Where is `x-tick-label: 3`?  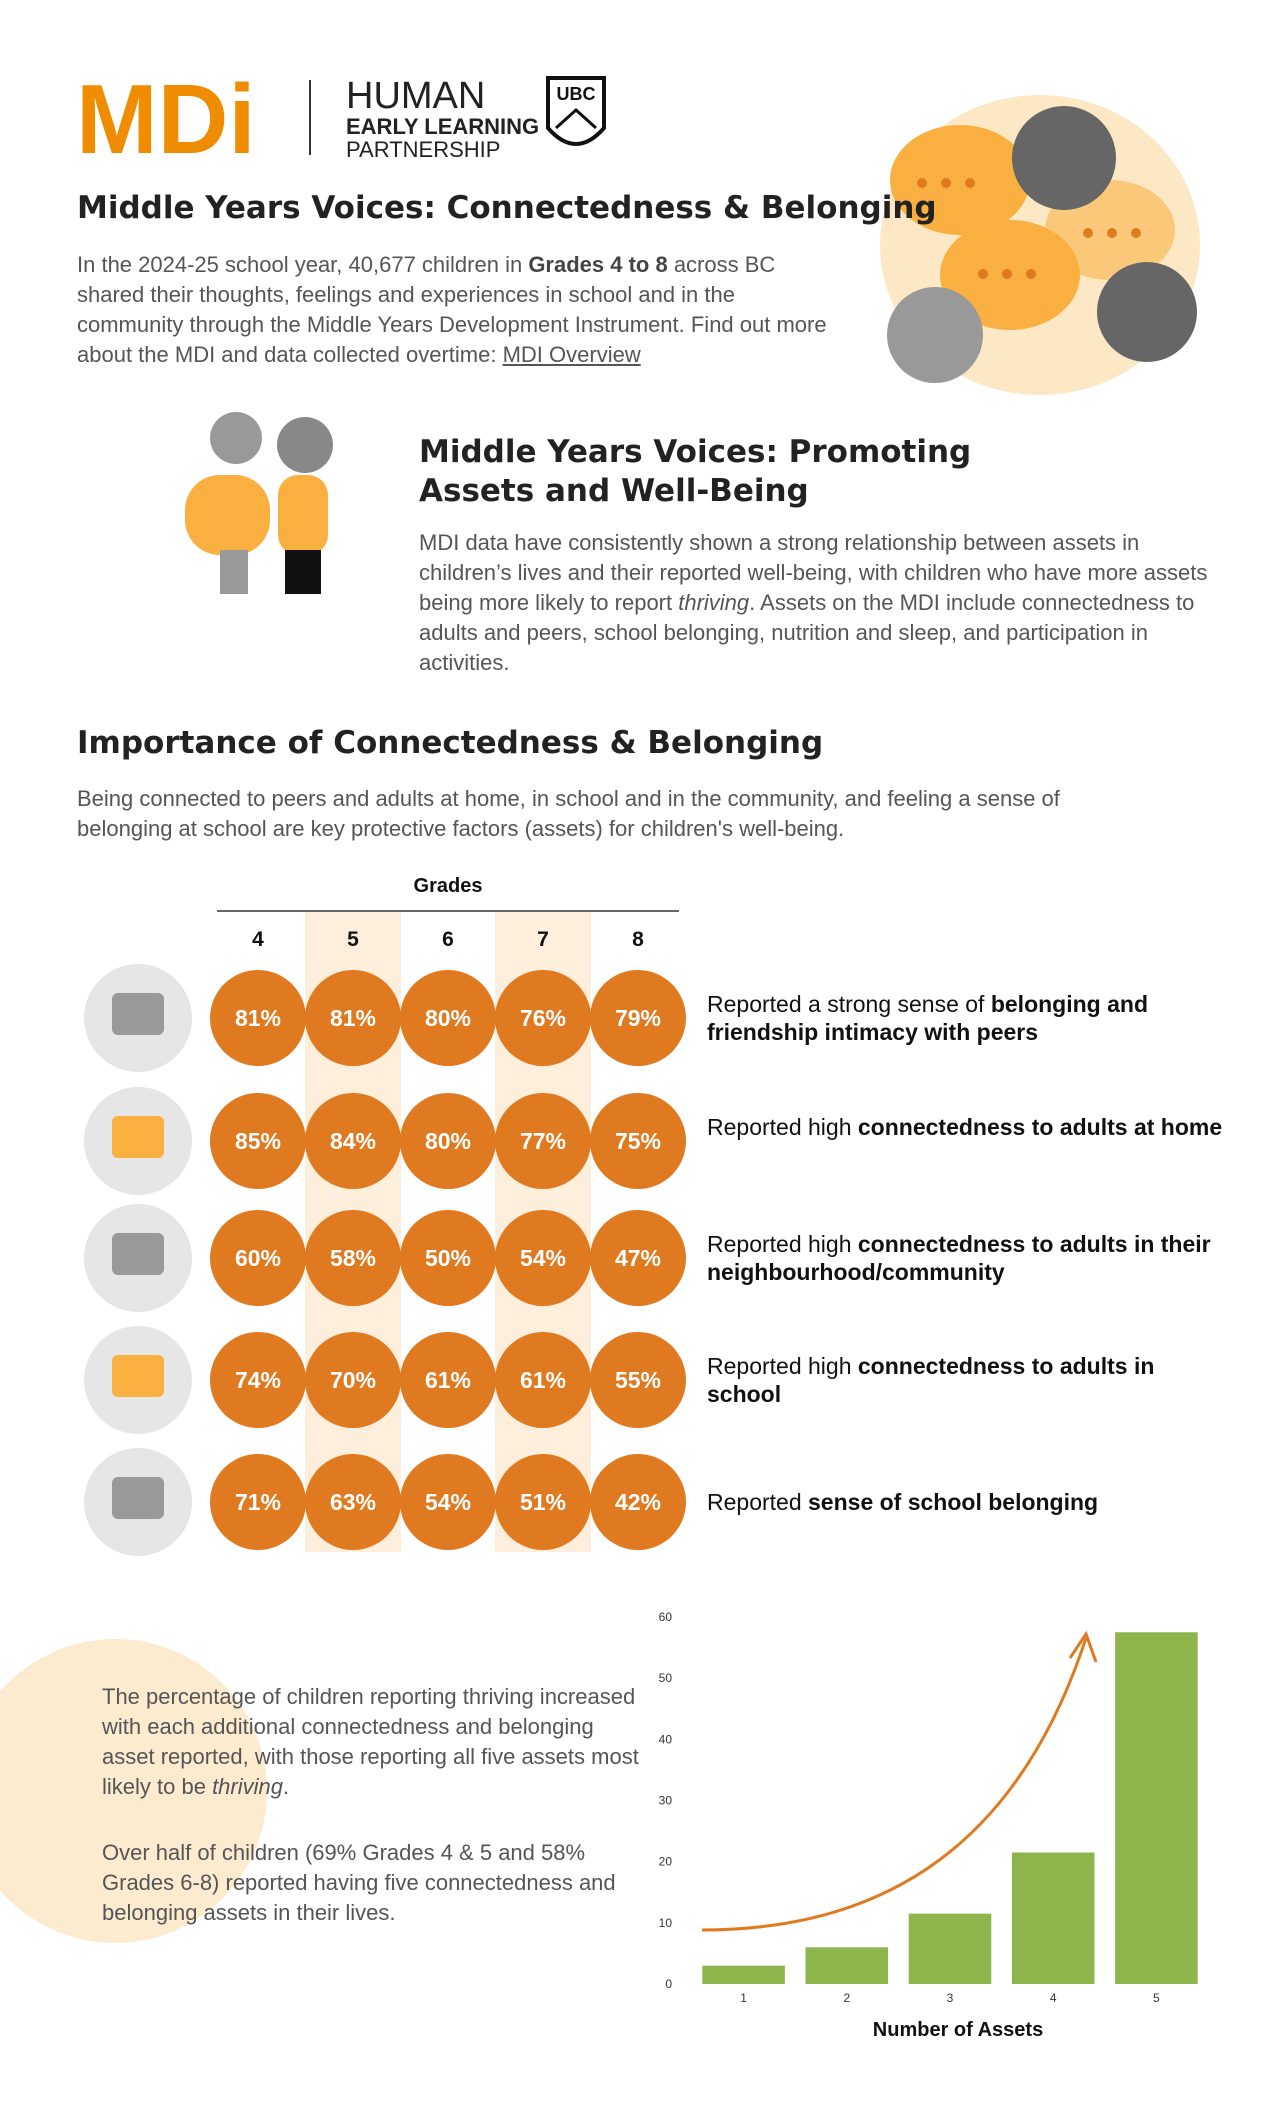
x-tick-label: 3 is located at coordinates (950, 1998).